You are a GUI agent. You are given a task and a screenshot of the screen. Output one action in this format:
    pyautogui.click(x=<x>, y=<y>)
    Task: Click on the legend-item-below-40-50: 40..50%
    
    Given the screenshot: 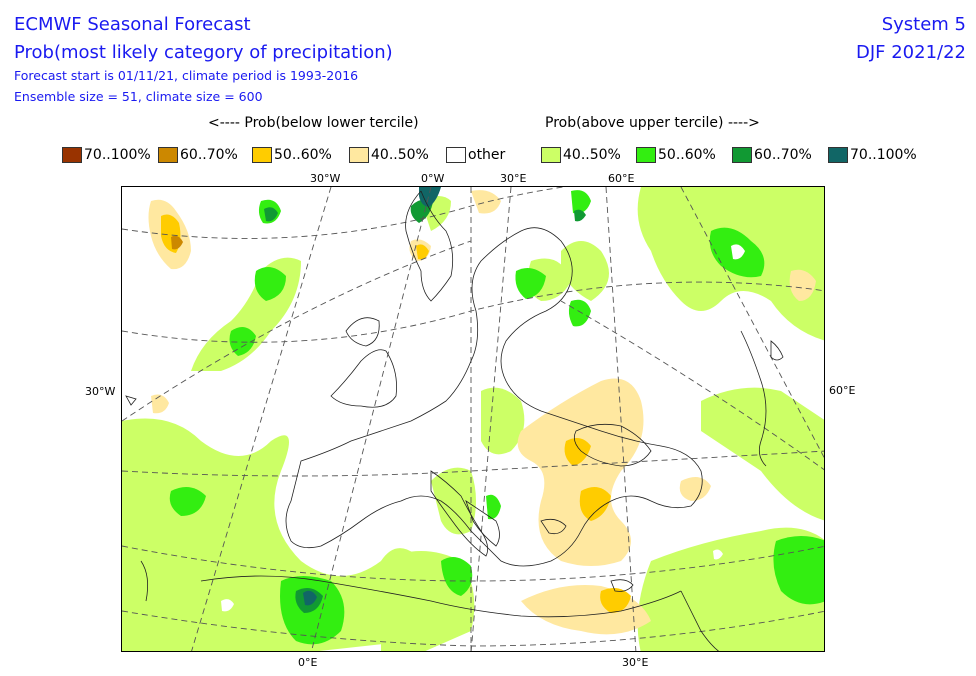 What is the action you would take?
    pyautogui.click(x=389, y=155)
    